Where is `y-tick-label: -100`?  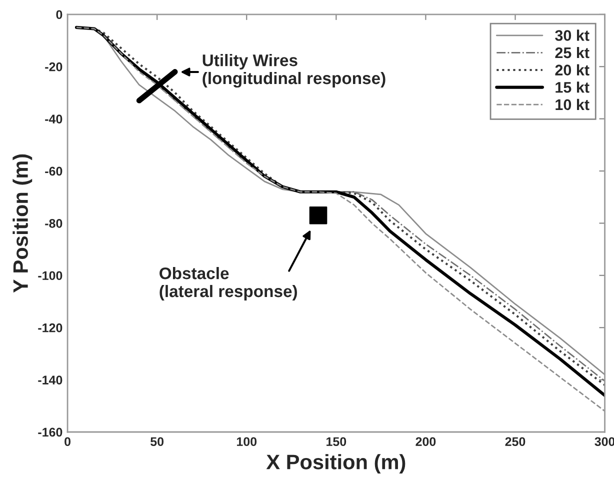 y-tick-label: -100 is located at coordinates (50, 275).